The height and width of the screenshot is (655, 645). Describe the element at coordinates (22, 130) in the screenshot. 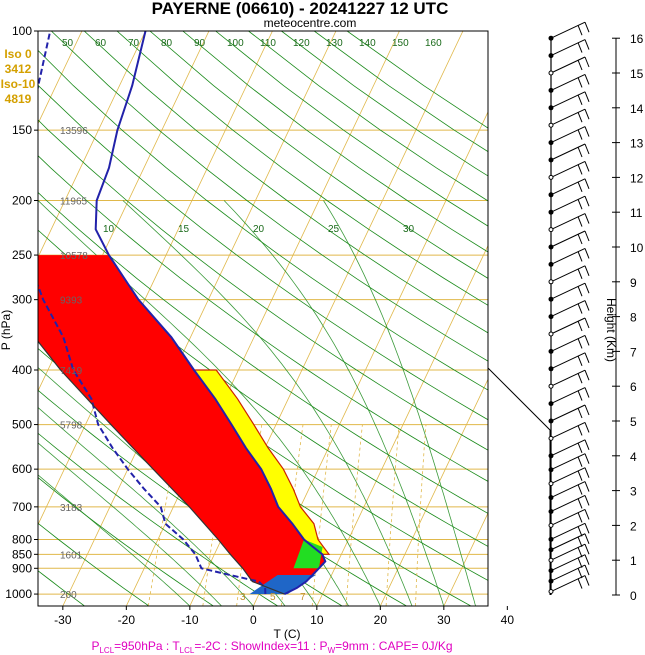

I see `pressure-tick-label: 150` at that location.